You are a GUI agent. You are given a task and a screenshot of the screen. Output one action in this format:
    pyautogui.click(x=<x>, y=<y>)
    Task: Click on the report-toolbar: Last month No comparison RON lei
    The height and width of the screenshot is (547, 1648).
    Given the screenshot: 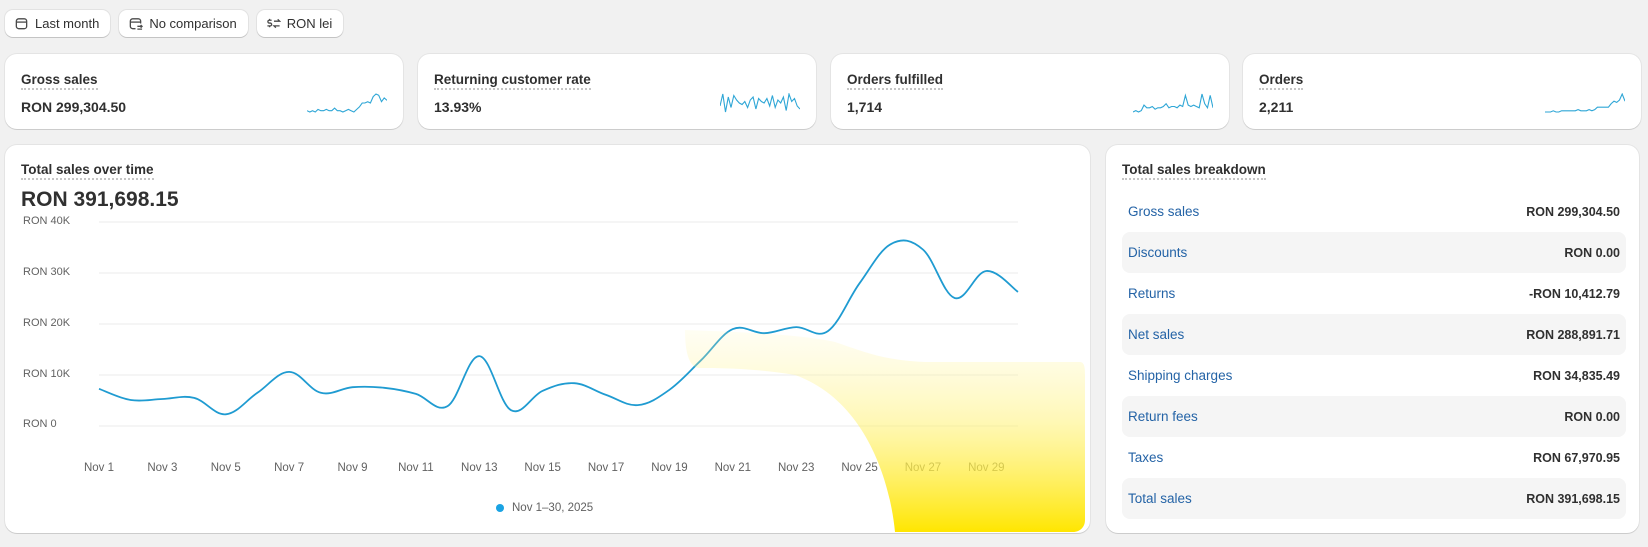 What is the action you would take?
    pyautogui.click(x=174, y=23)
    